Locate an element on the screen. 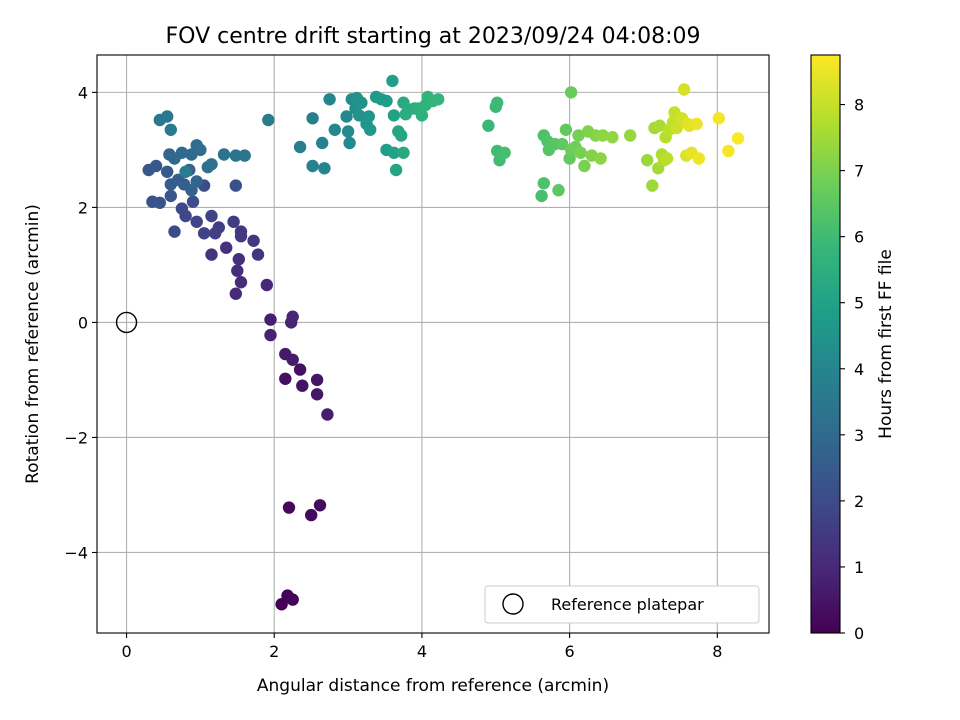 The height and width of the screenshot is (720, 960). y-tick-label: 0 is located at coordinates (83, 322).